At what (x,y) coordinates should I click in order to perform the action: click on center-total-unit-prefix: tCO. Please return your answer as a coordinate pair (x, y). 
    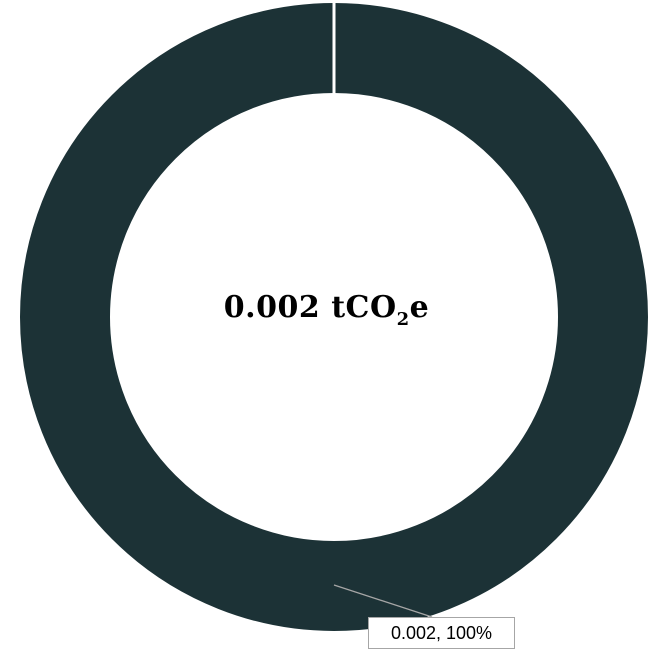
    Looking at the image, I should click on (364, 307).